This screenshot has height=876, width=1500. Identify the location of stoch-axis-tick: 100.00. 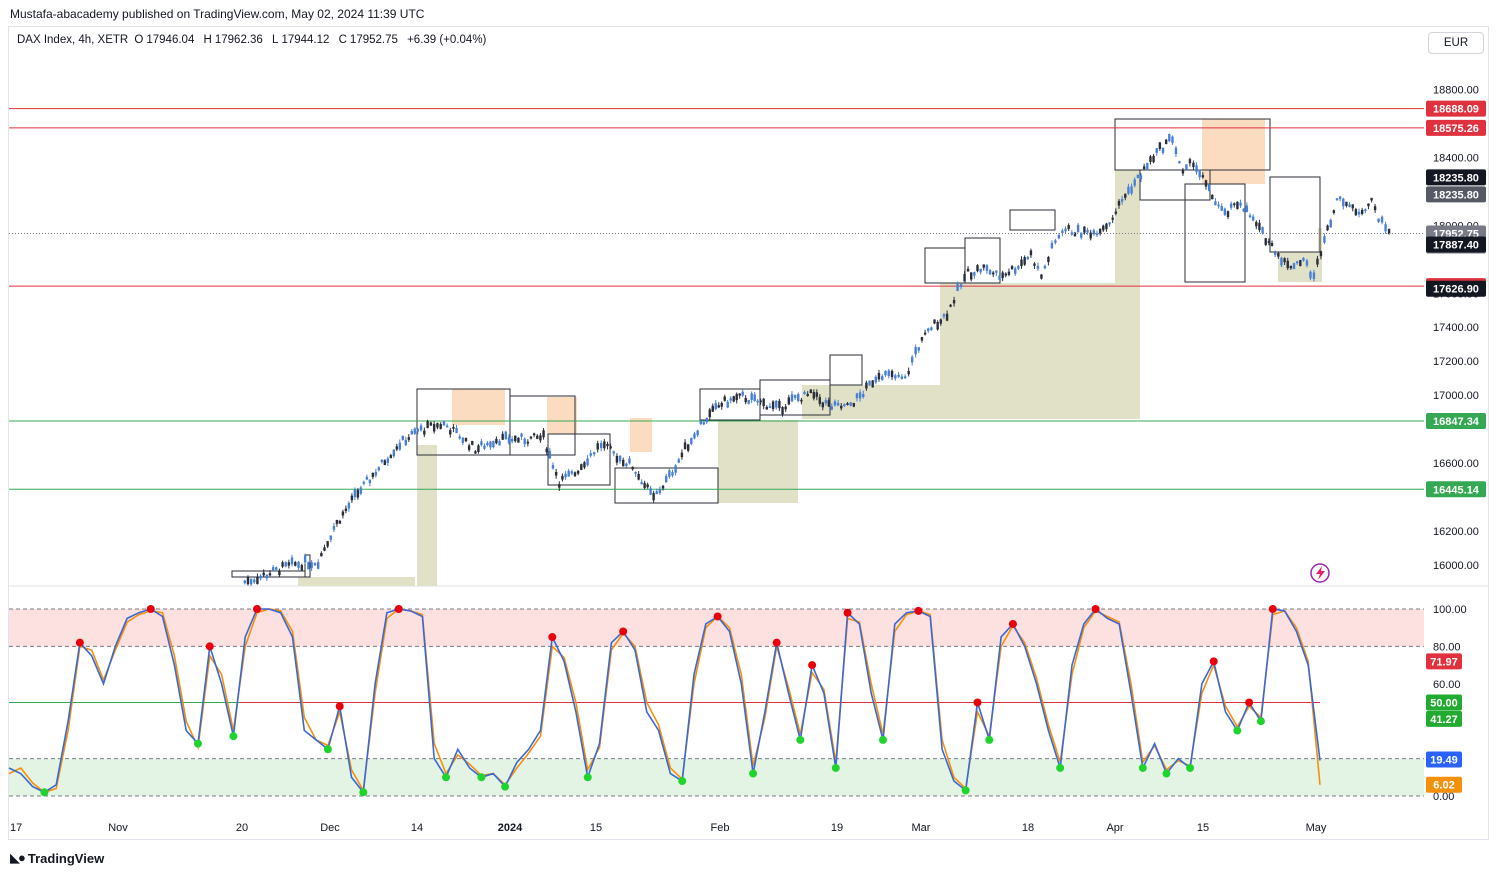
(1450, 610).